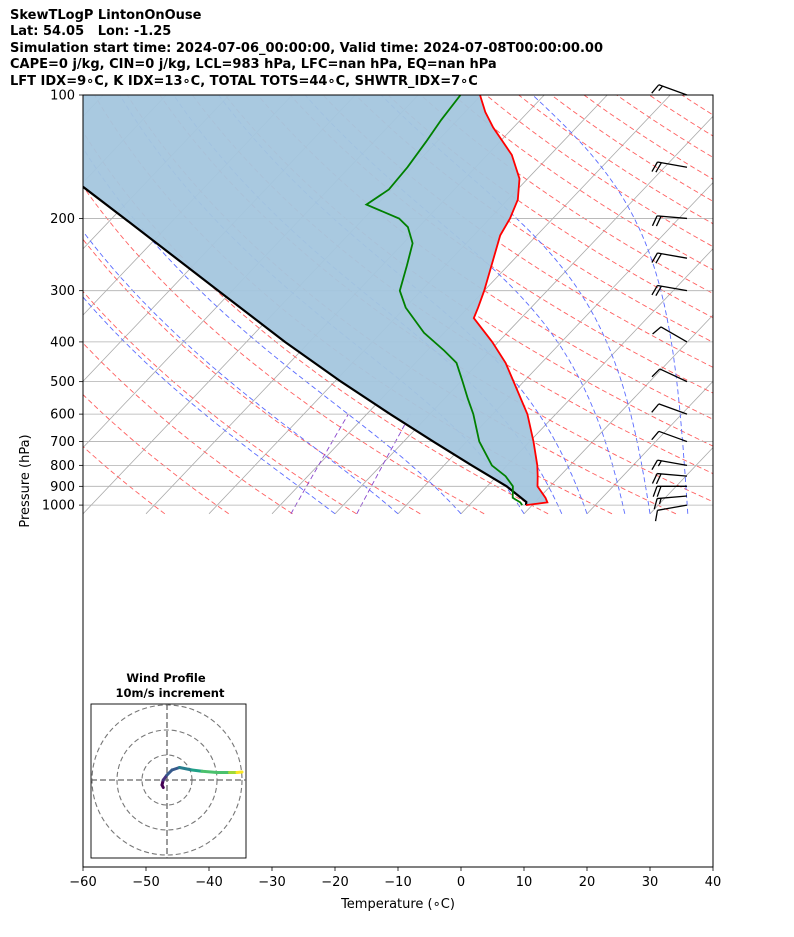  I want to click on y-tick-label: 700, so click(62, 442).